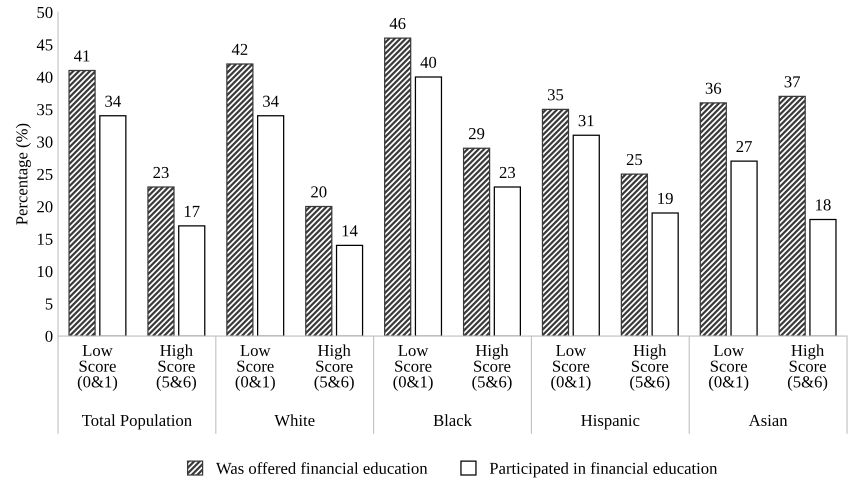  What do you see at coordinates (322, 468) in the screenshot?
I see `legend-label: Was offered financial education` at bounding box center [322, 468].